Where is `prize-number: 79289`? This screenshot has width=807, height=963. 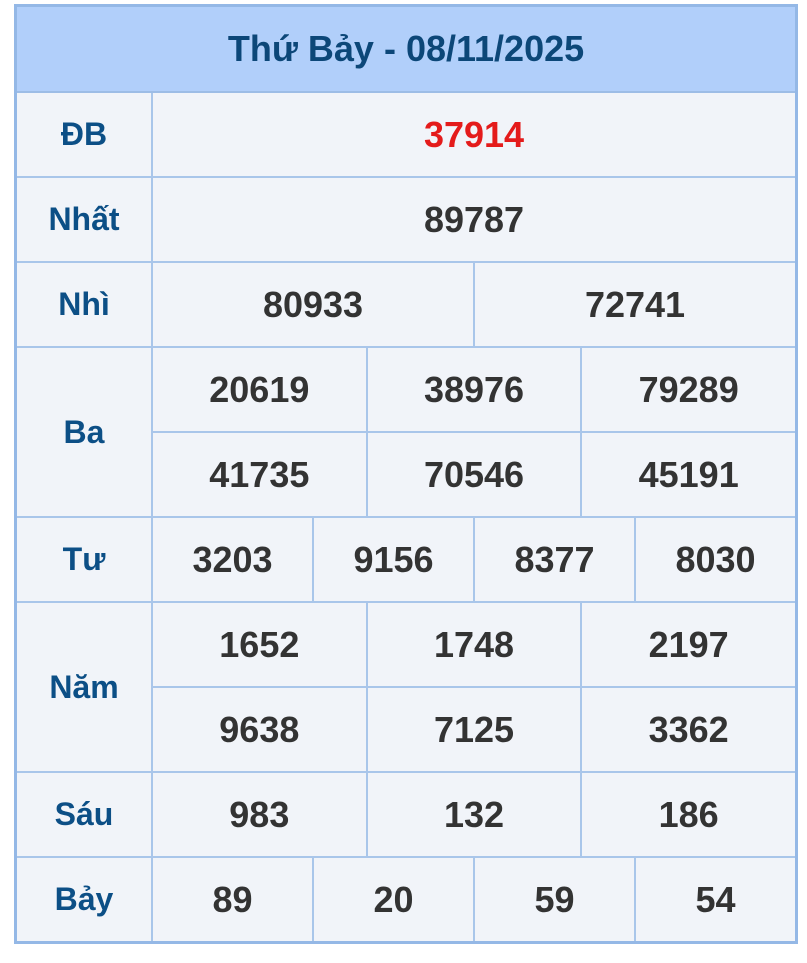
prize-number: 79289 is located at coordinates (688, 389).